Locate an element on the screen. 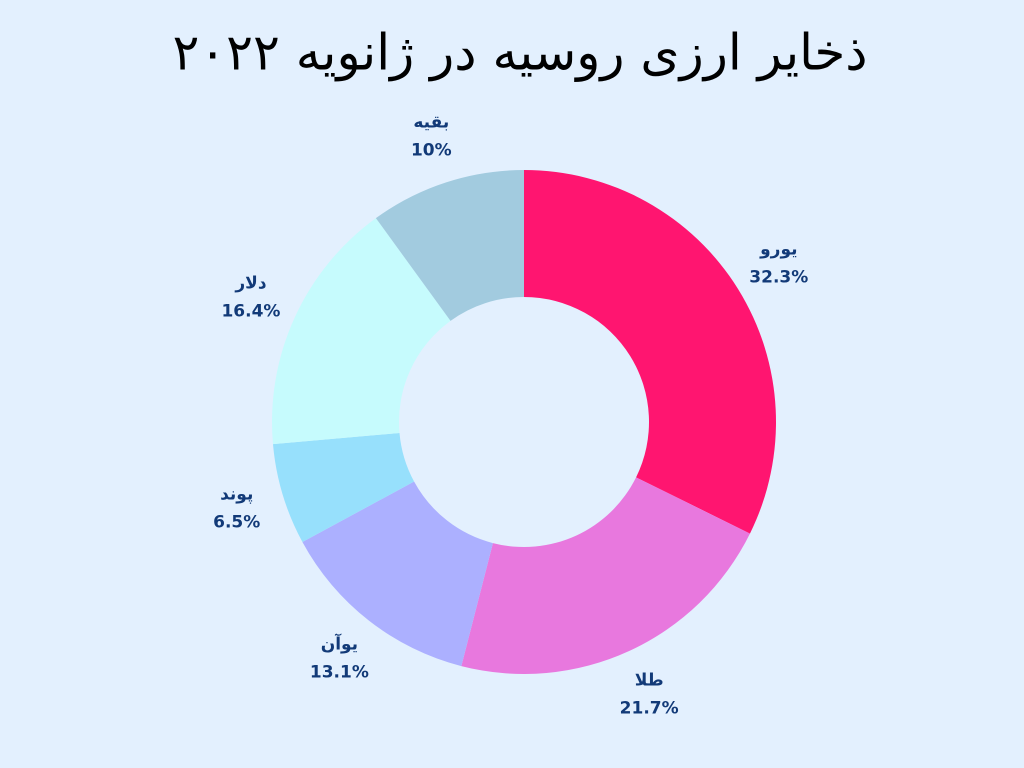 The width and height of the screenshot is (1024, 768). slice-label: یورو is located at coordinates (778, 250).